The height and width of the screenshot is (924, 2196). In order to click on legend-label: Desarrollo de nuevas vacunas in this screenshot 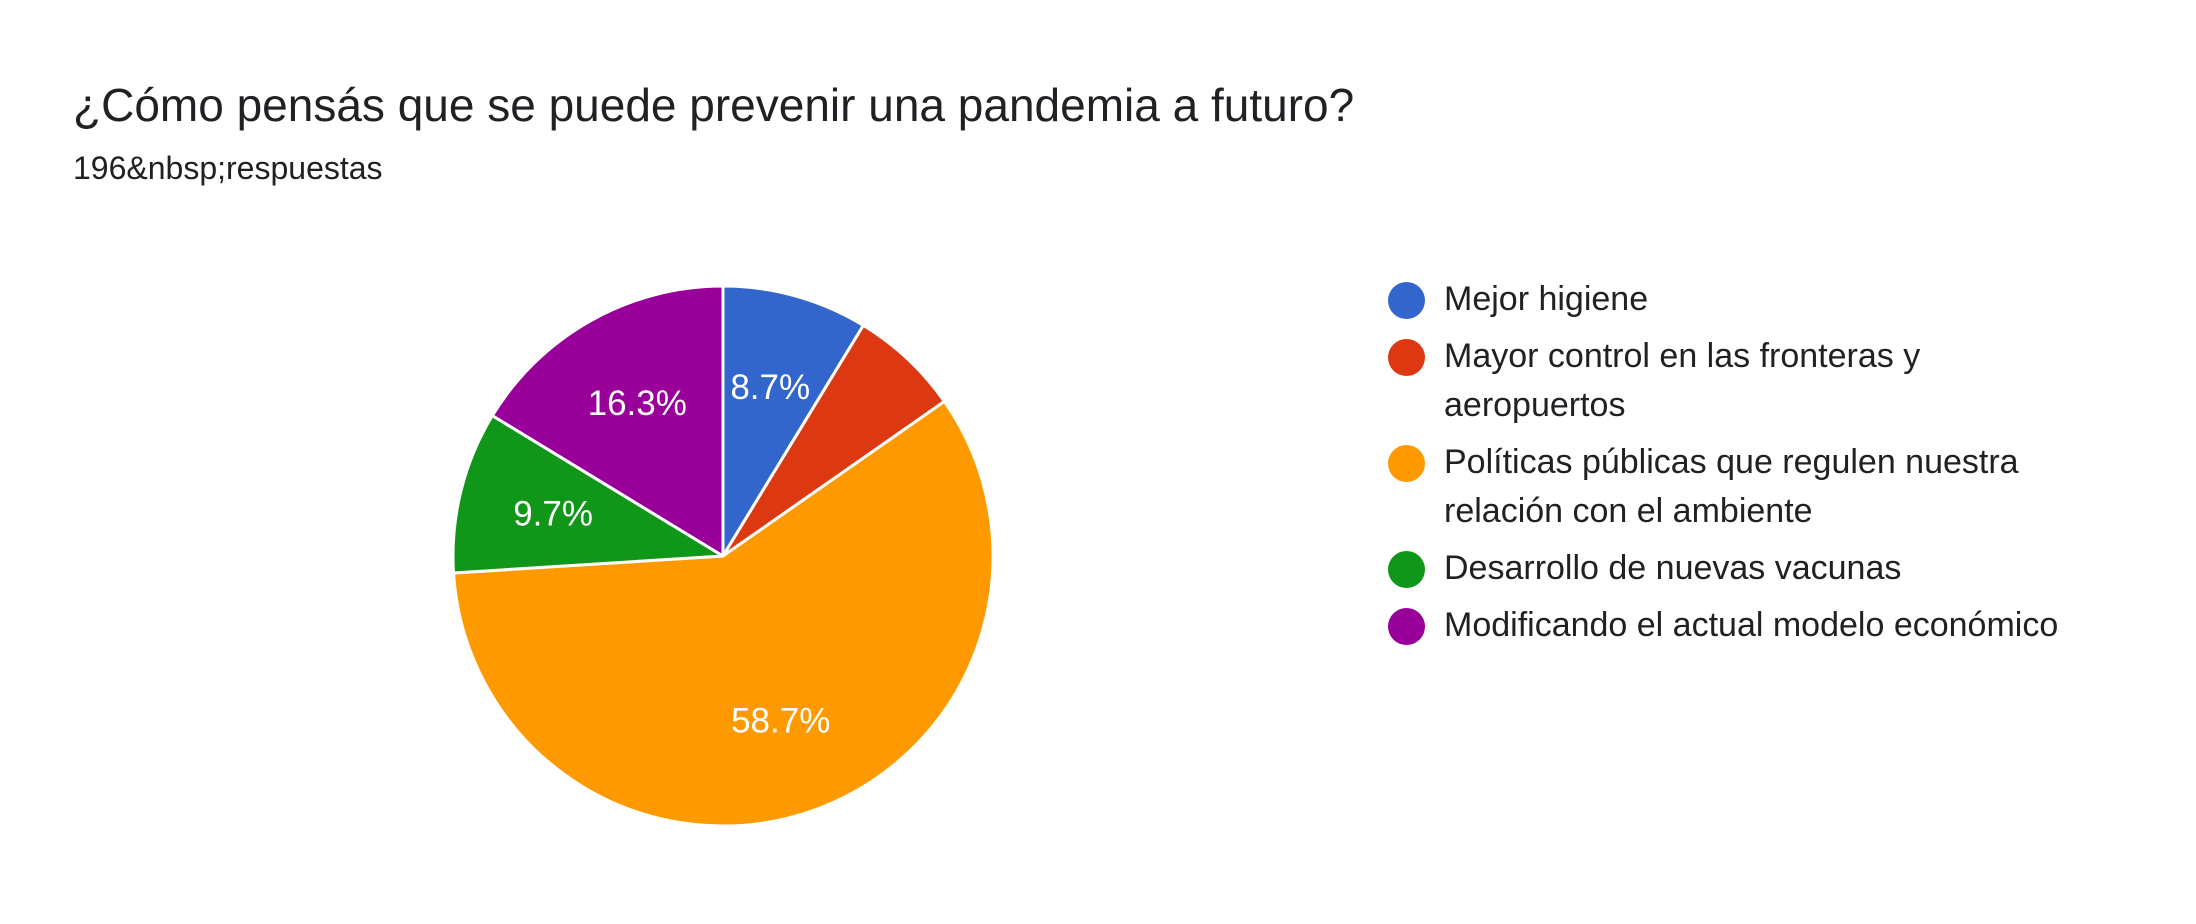, I will do `click(1673, 568)`.